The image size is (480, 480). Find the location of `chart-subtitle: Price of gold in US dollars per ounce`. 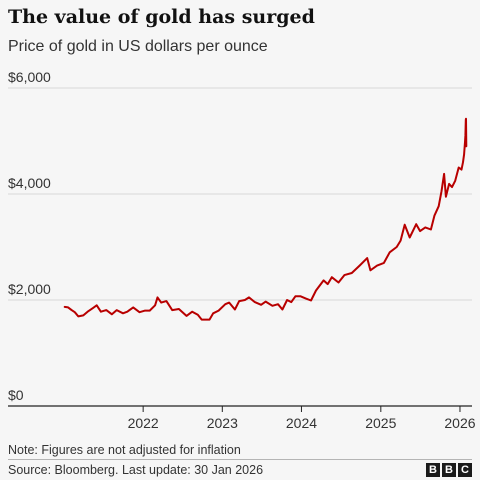

chart-subtitle: Price of gold in US dollars per ounce is located at coordinates (138, 46).